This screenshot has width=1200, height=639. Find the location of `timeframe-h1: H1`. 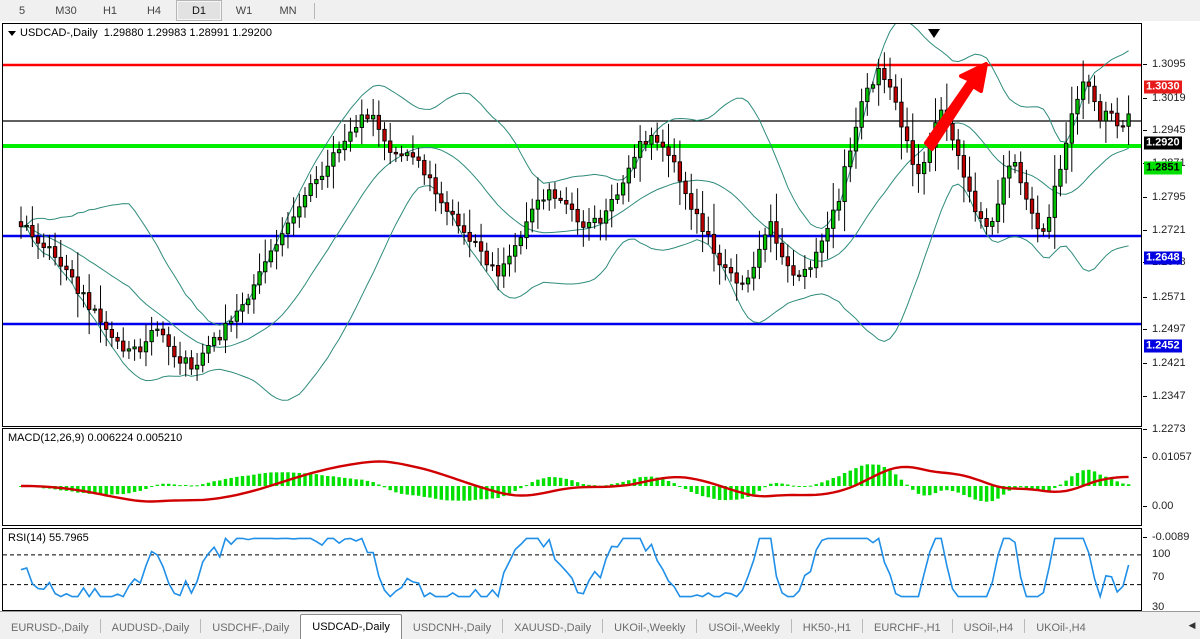

timeframe-h1: H1 is located at coordinates (110, 10).